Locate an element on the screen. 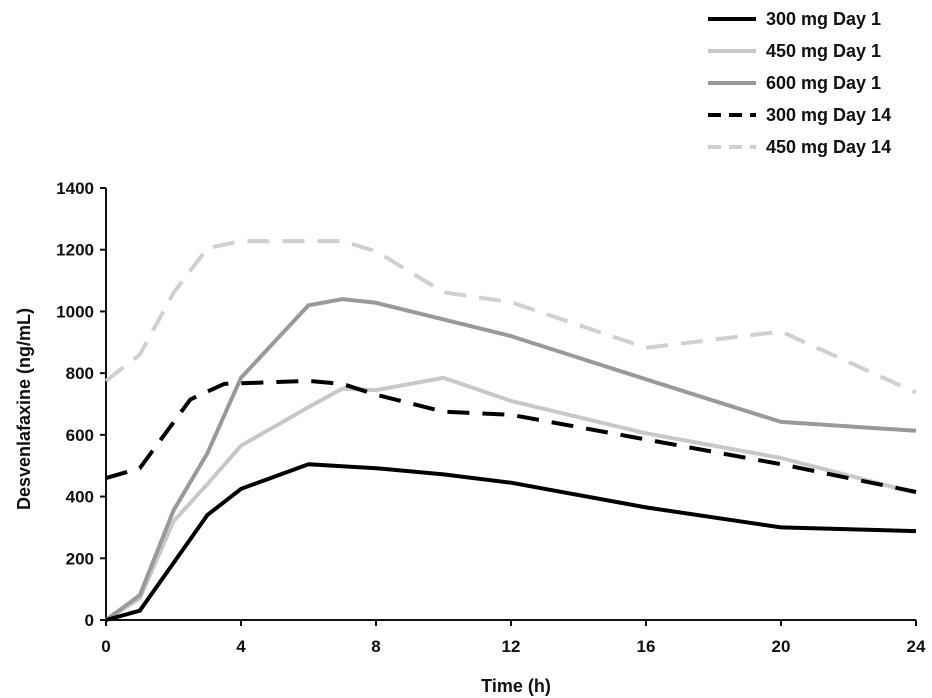  x-tick-label: 8 is located at coordinates (375, 646).